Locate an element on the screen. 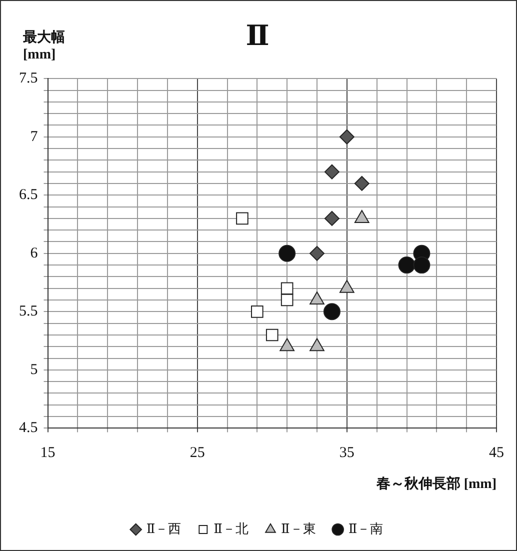 This screenshot has width=517, height=551. x-axis-title: 春～秋伸長部 [mm] is located at coordinates (435, 483).